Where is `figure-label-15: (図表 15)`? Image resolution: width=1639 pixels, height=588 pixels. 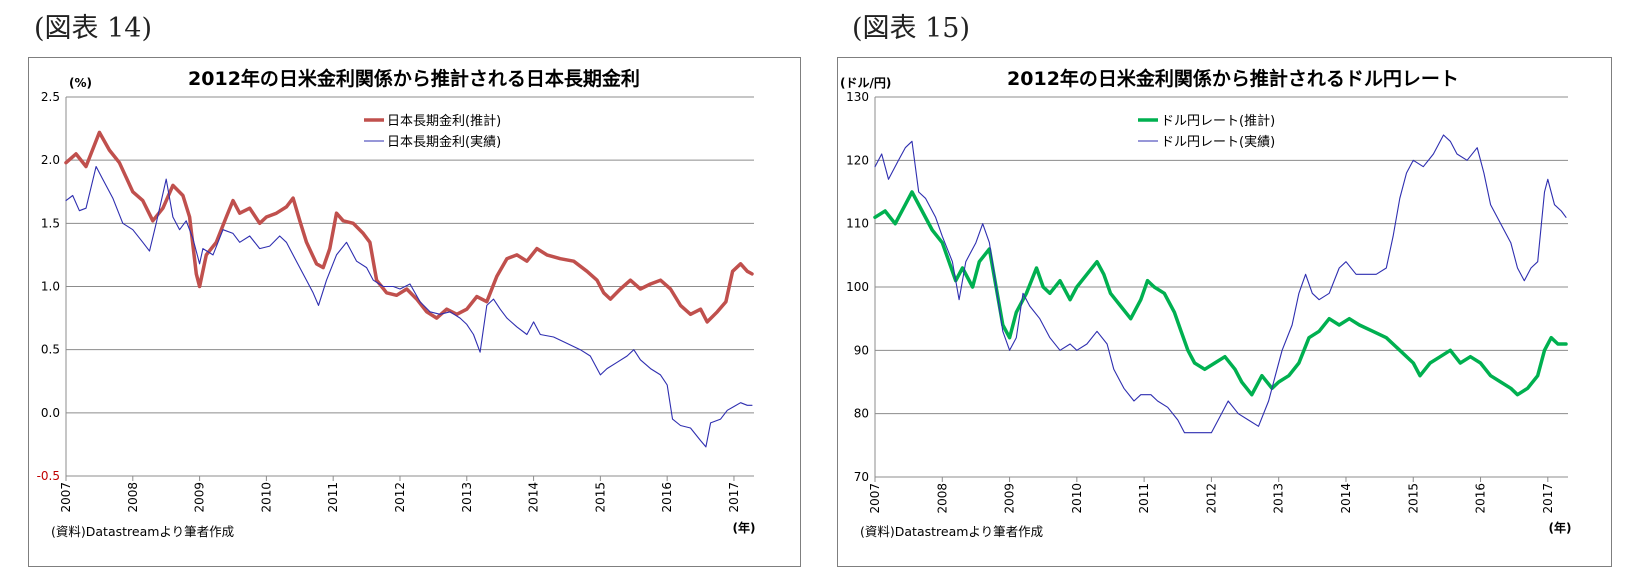
figure-label-15: (図表 15) is located at coordinates (911, 28).